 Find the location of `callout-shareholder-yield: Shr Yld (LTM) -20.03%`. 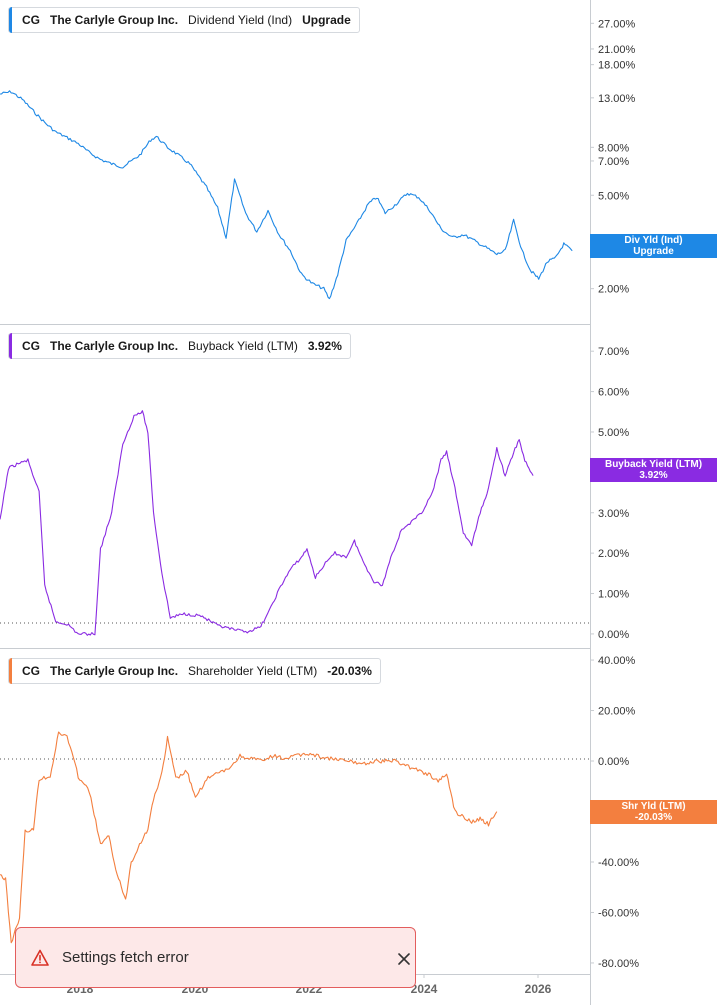

callout-shareholder-yield: Shr Yld (LTM) -20.03% is located at coordinates (653, 812).